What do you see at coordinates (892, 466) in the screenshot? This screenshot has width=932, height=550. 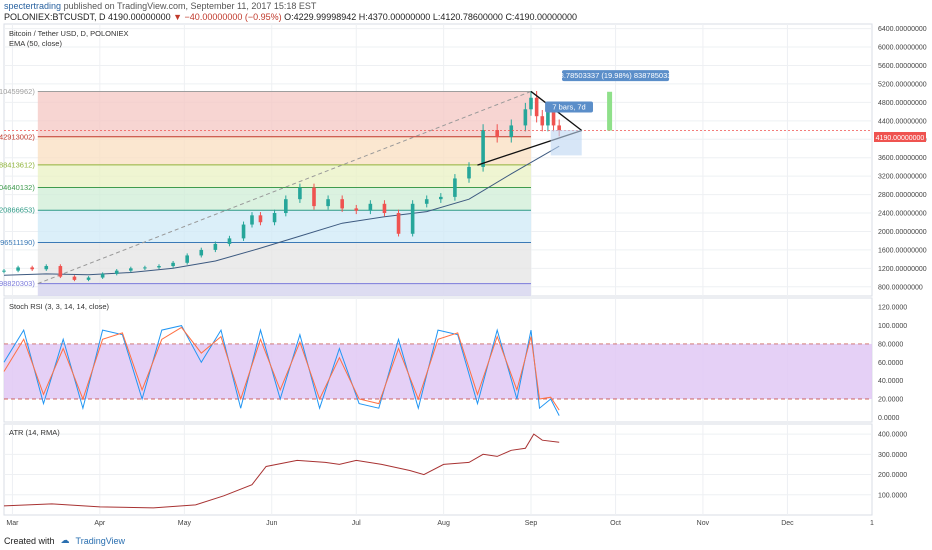 I see `atr-axis: 400.0000 300.0000 200.0000 100.0000` at bounding box center [892, 466].